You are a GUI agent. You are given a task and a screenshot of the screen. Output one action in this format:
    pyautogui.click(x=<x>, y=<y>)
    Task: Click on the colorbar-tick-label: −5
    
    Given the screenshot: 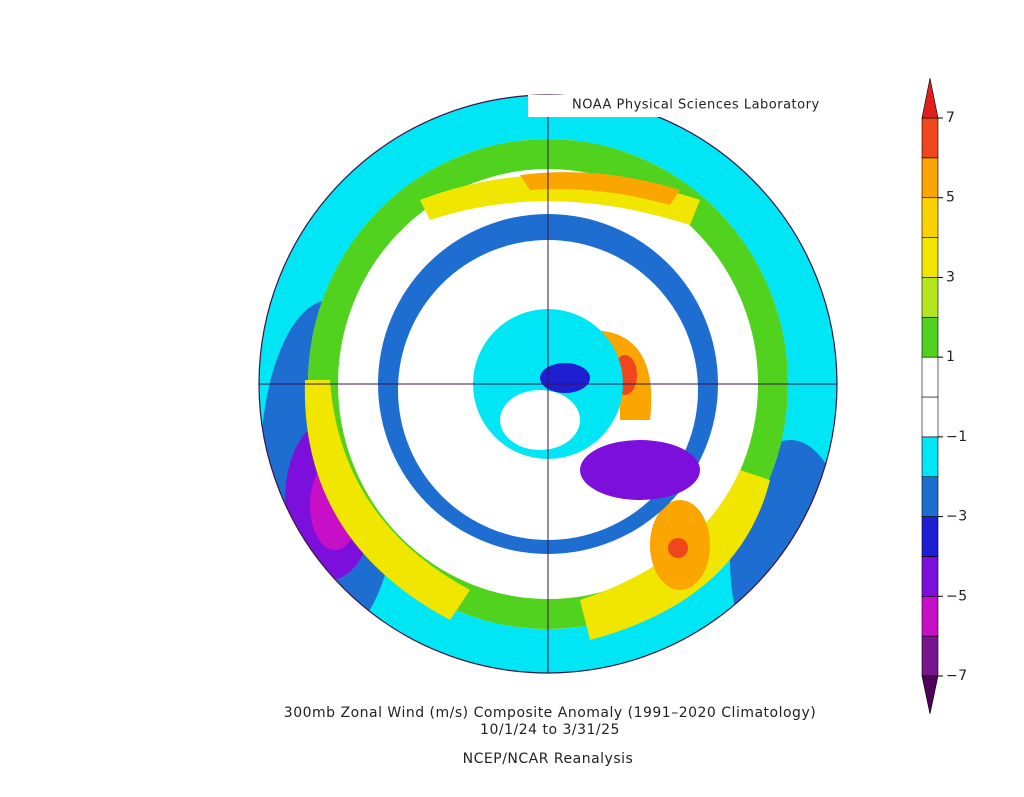 What is the action you would take?
    pyautogui.click(x=957, y=596)
    